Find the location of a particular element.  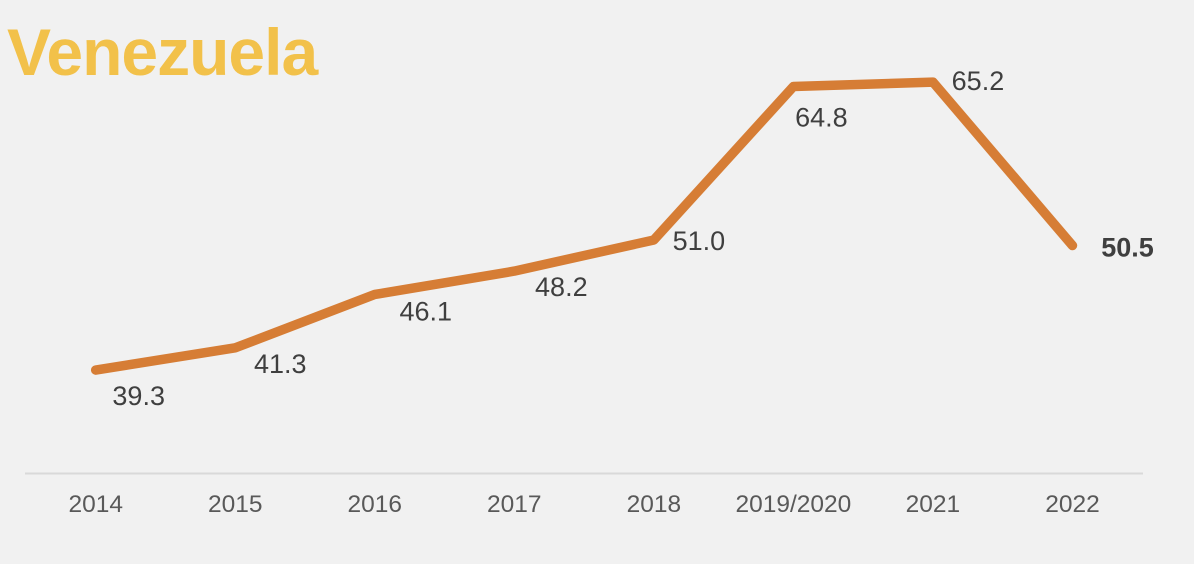

x-axis-label: 2021 is located at coordinates (933, 504).